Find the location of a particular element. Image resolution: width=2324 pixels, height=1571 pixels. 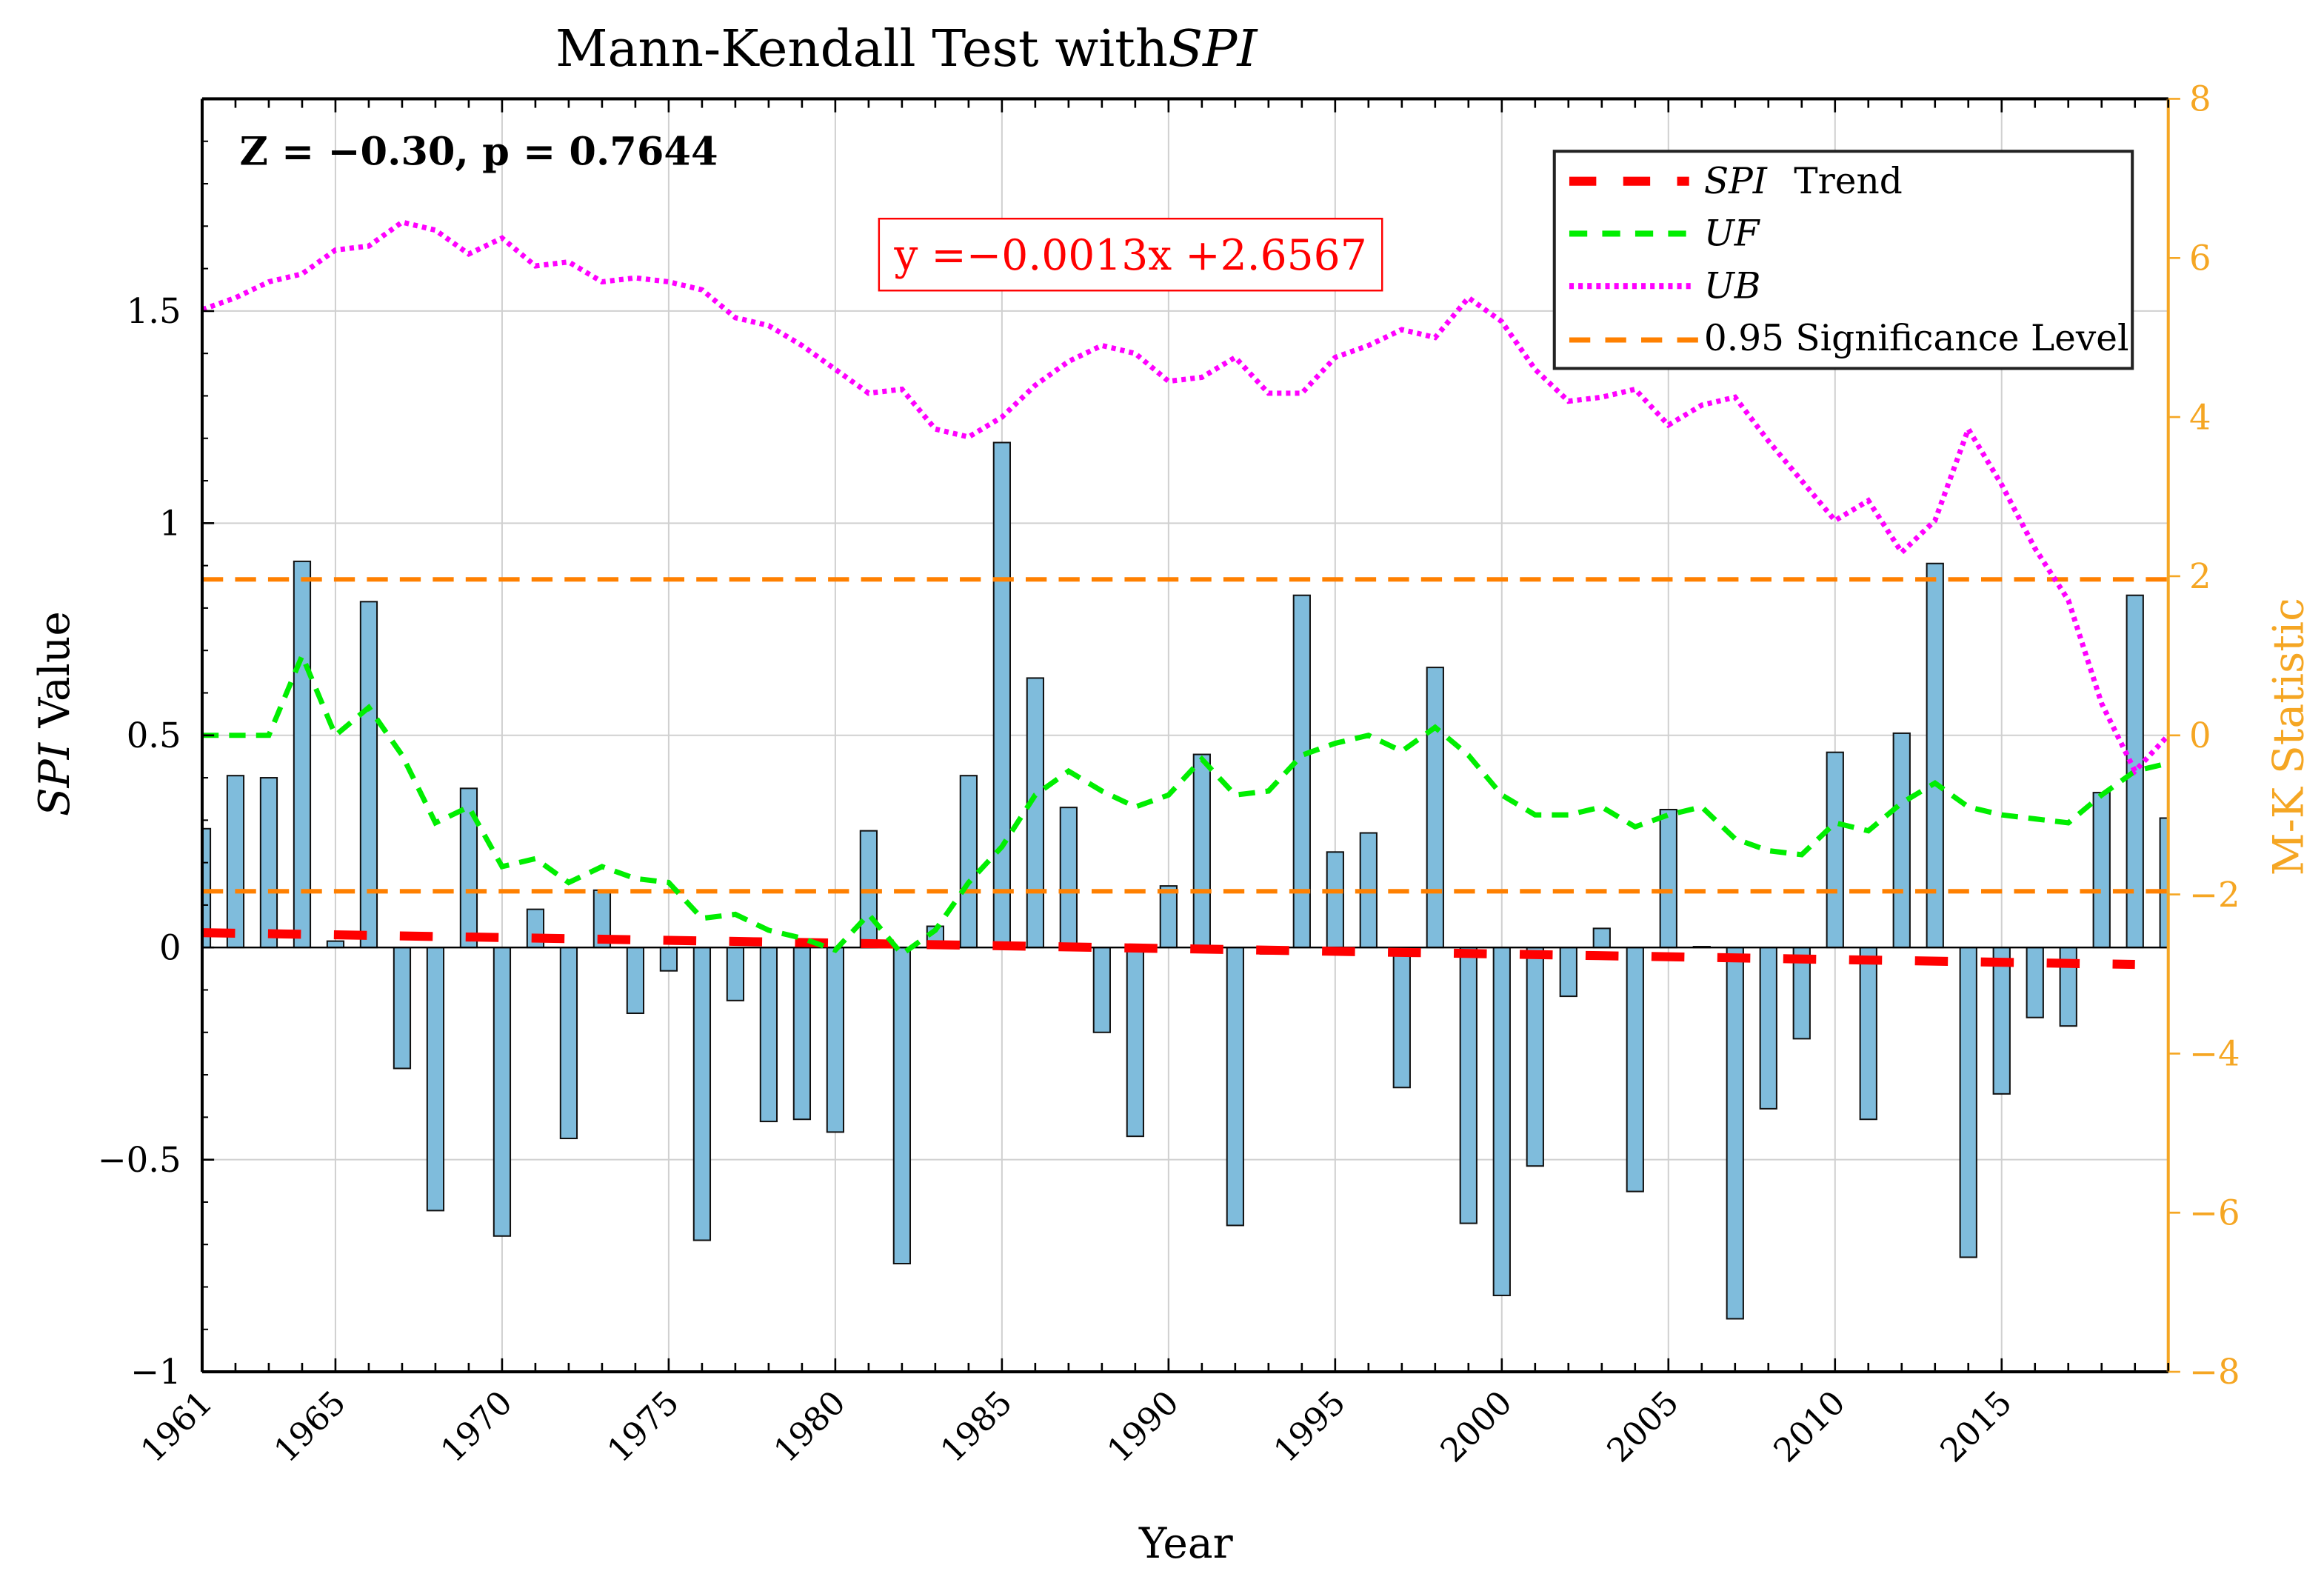

spi-trend-line is located at coordinates (1168, 949).